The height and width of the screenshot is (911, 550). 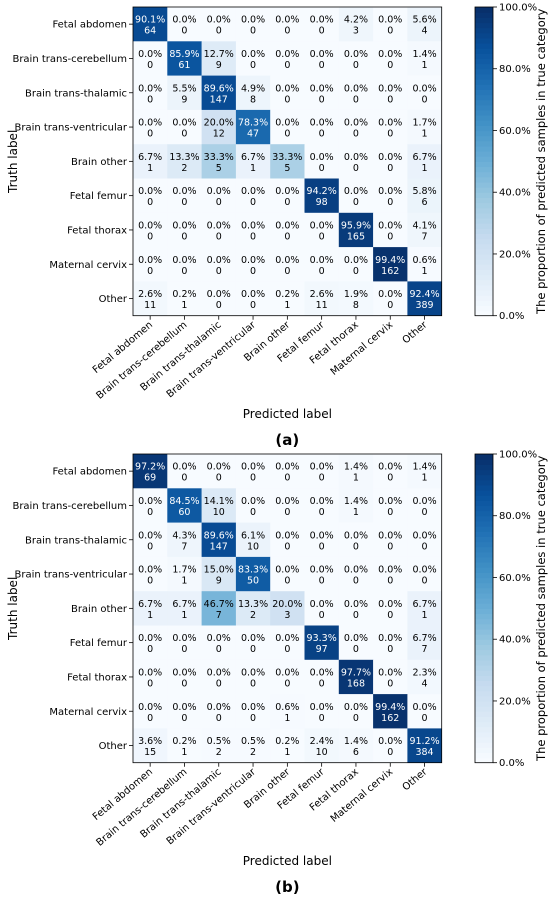 What do you see at coordinates (356, 31) in the screenshot?
I see `cell-count-label: 3` at bounding box center [356, 31].